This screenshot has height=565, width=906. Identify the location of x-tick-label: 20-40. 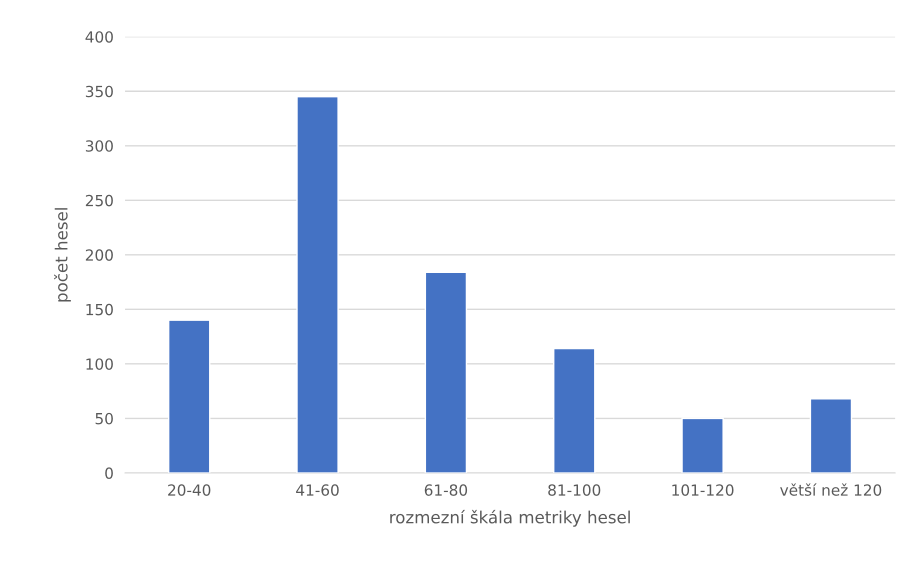
(189, 490).